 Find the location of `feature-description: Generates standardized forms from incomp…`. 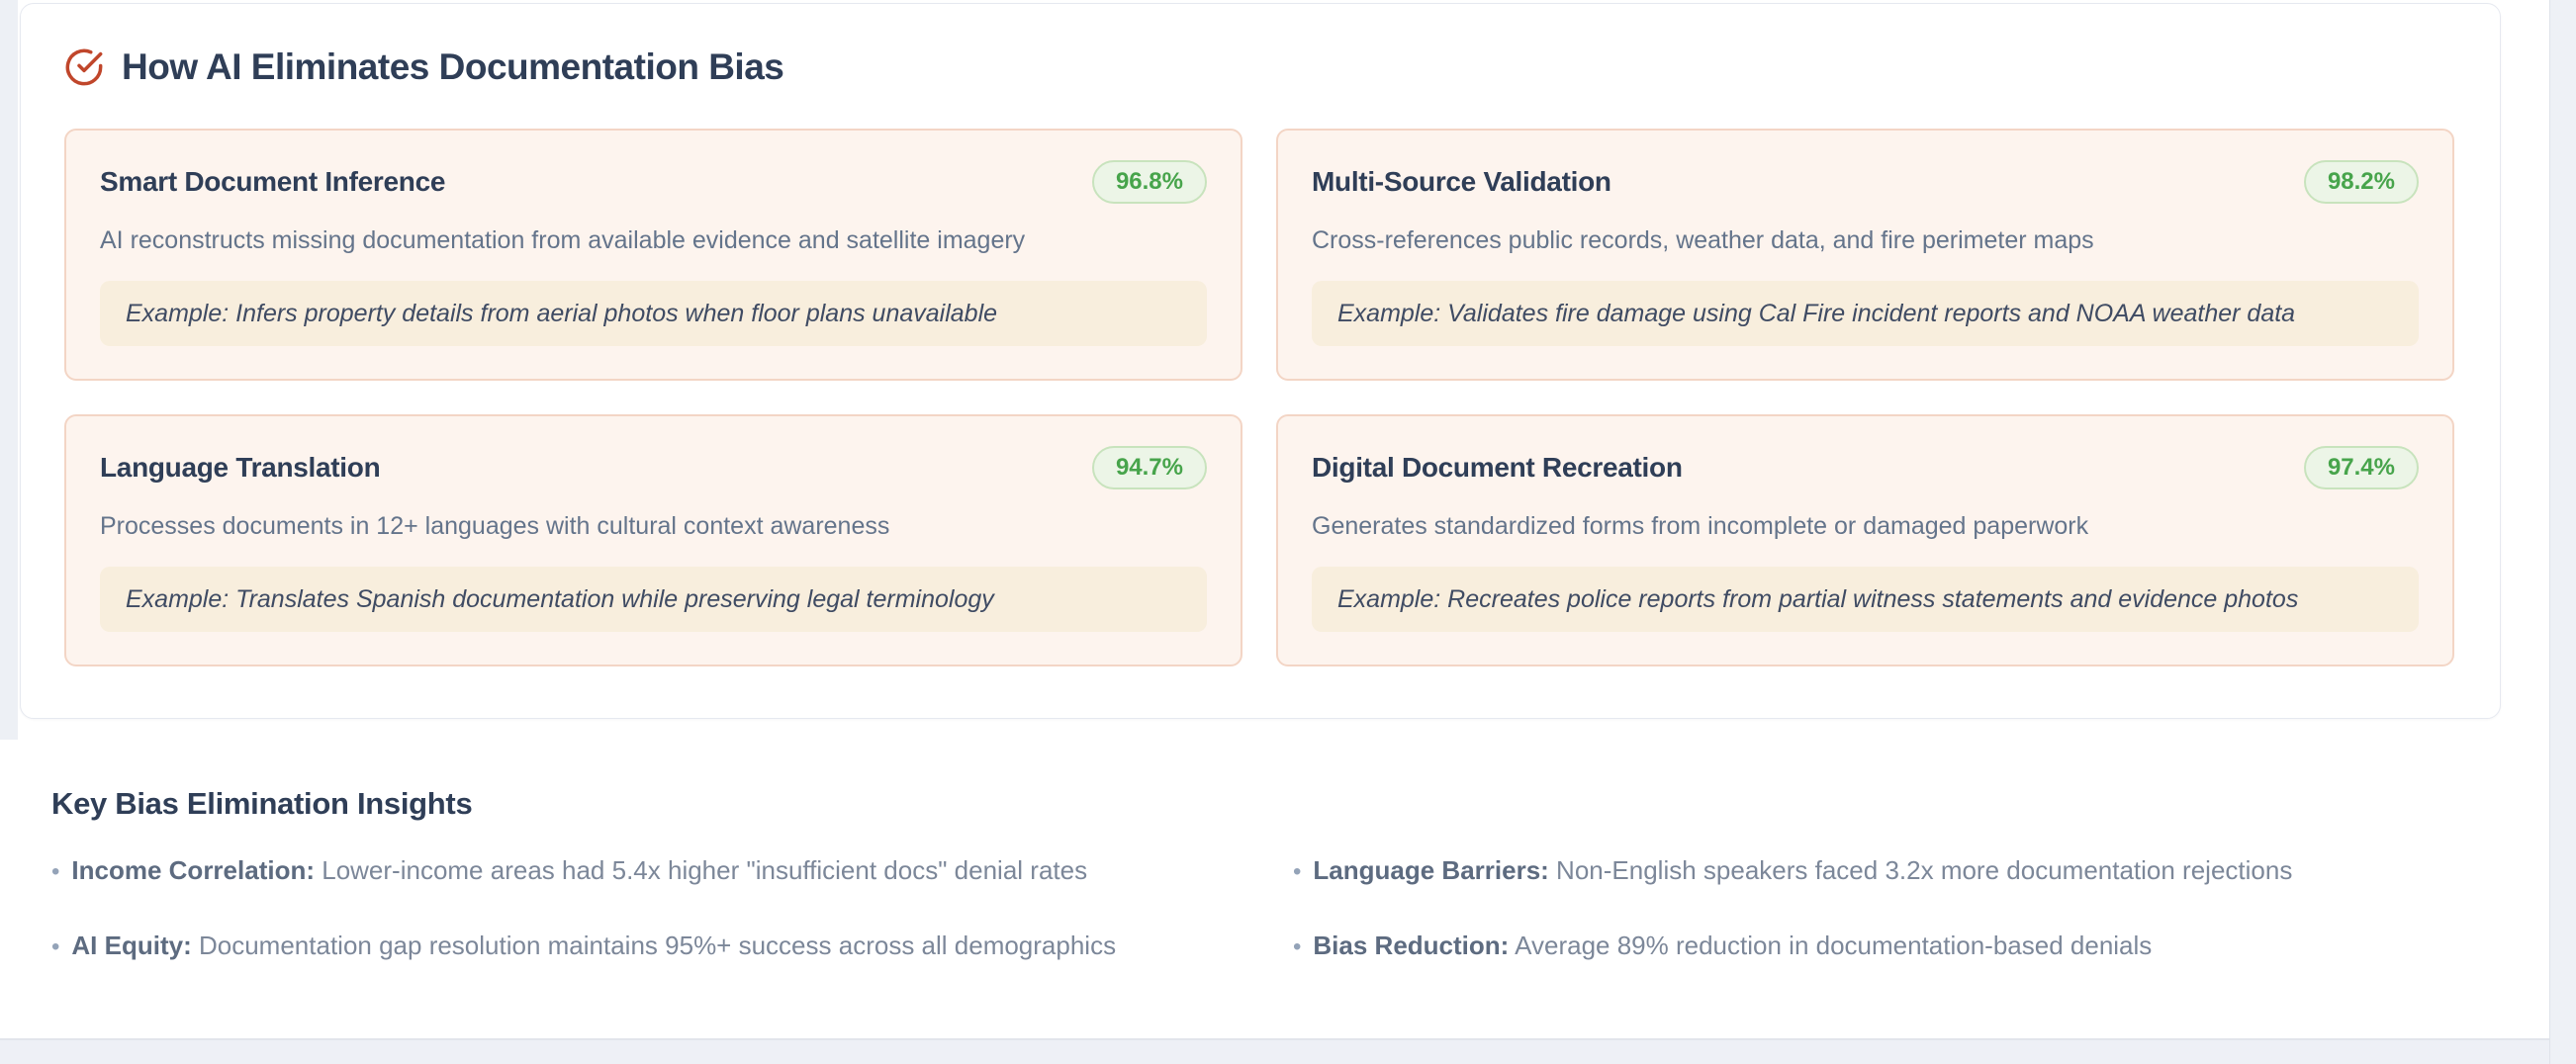

feature-description: Generates standardized forms from incomp… is located at coordinates (1700, 526).